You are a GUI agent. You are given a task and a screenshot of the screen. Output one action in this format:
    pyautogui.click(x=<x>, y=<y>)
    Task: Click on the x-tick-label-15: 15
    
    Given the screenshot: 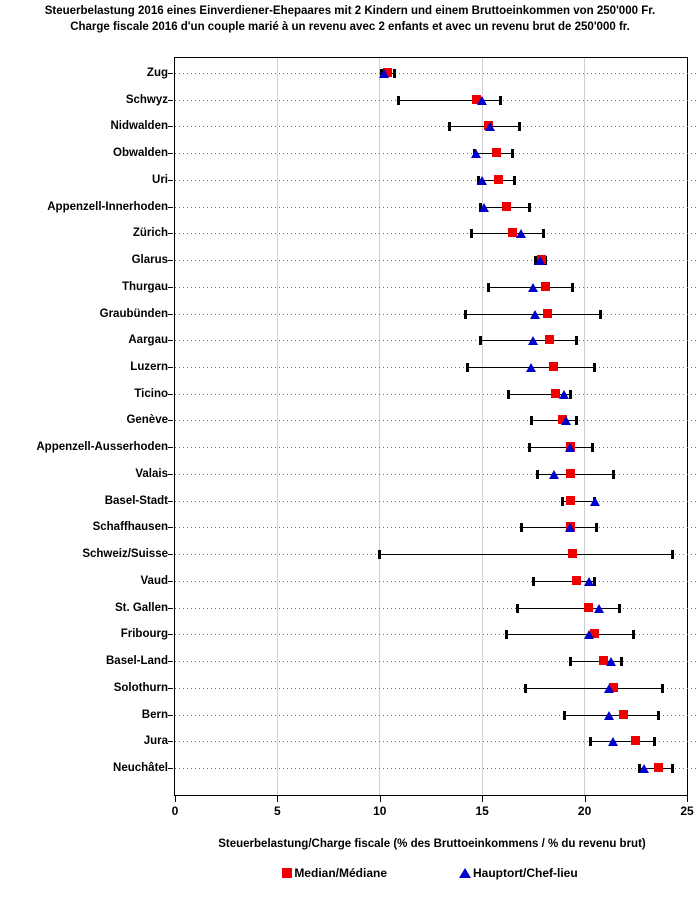 What is the action you would take?
    pyautogui.click(x=482, y=811)
    